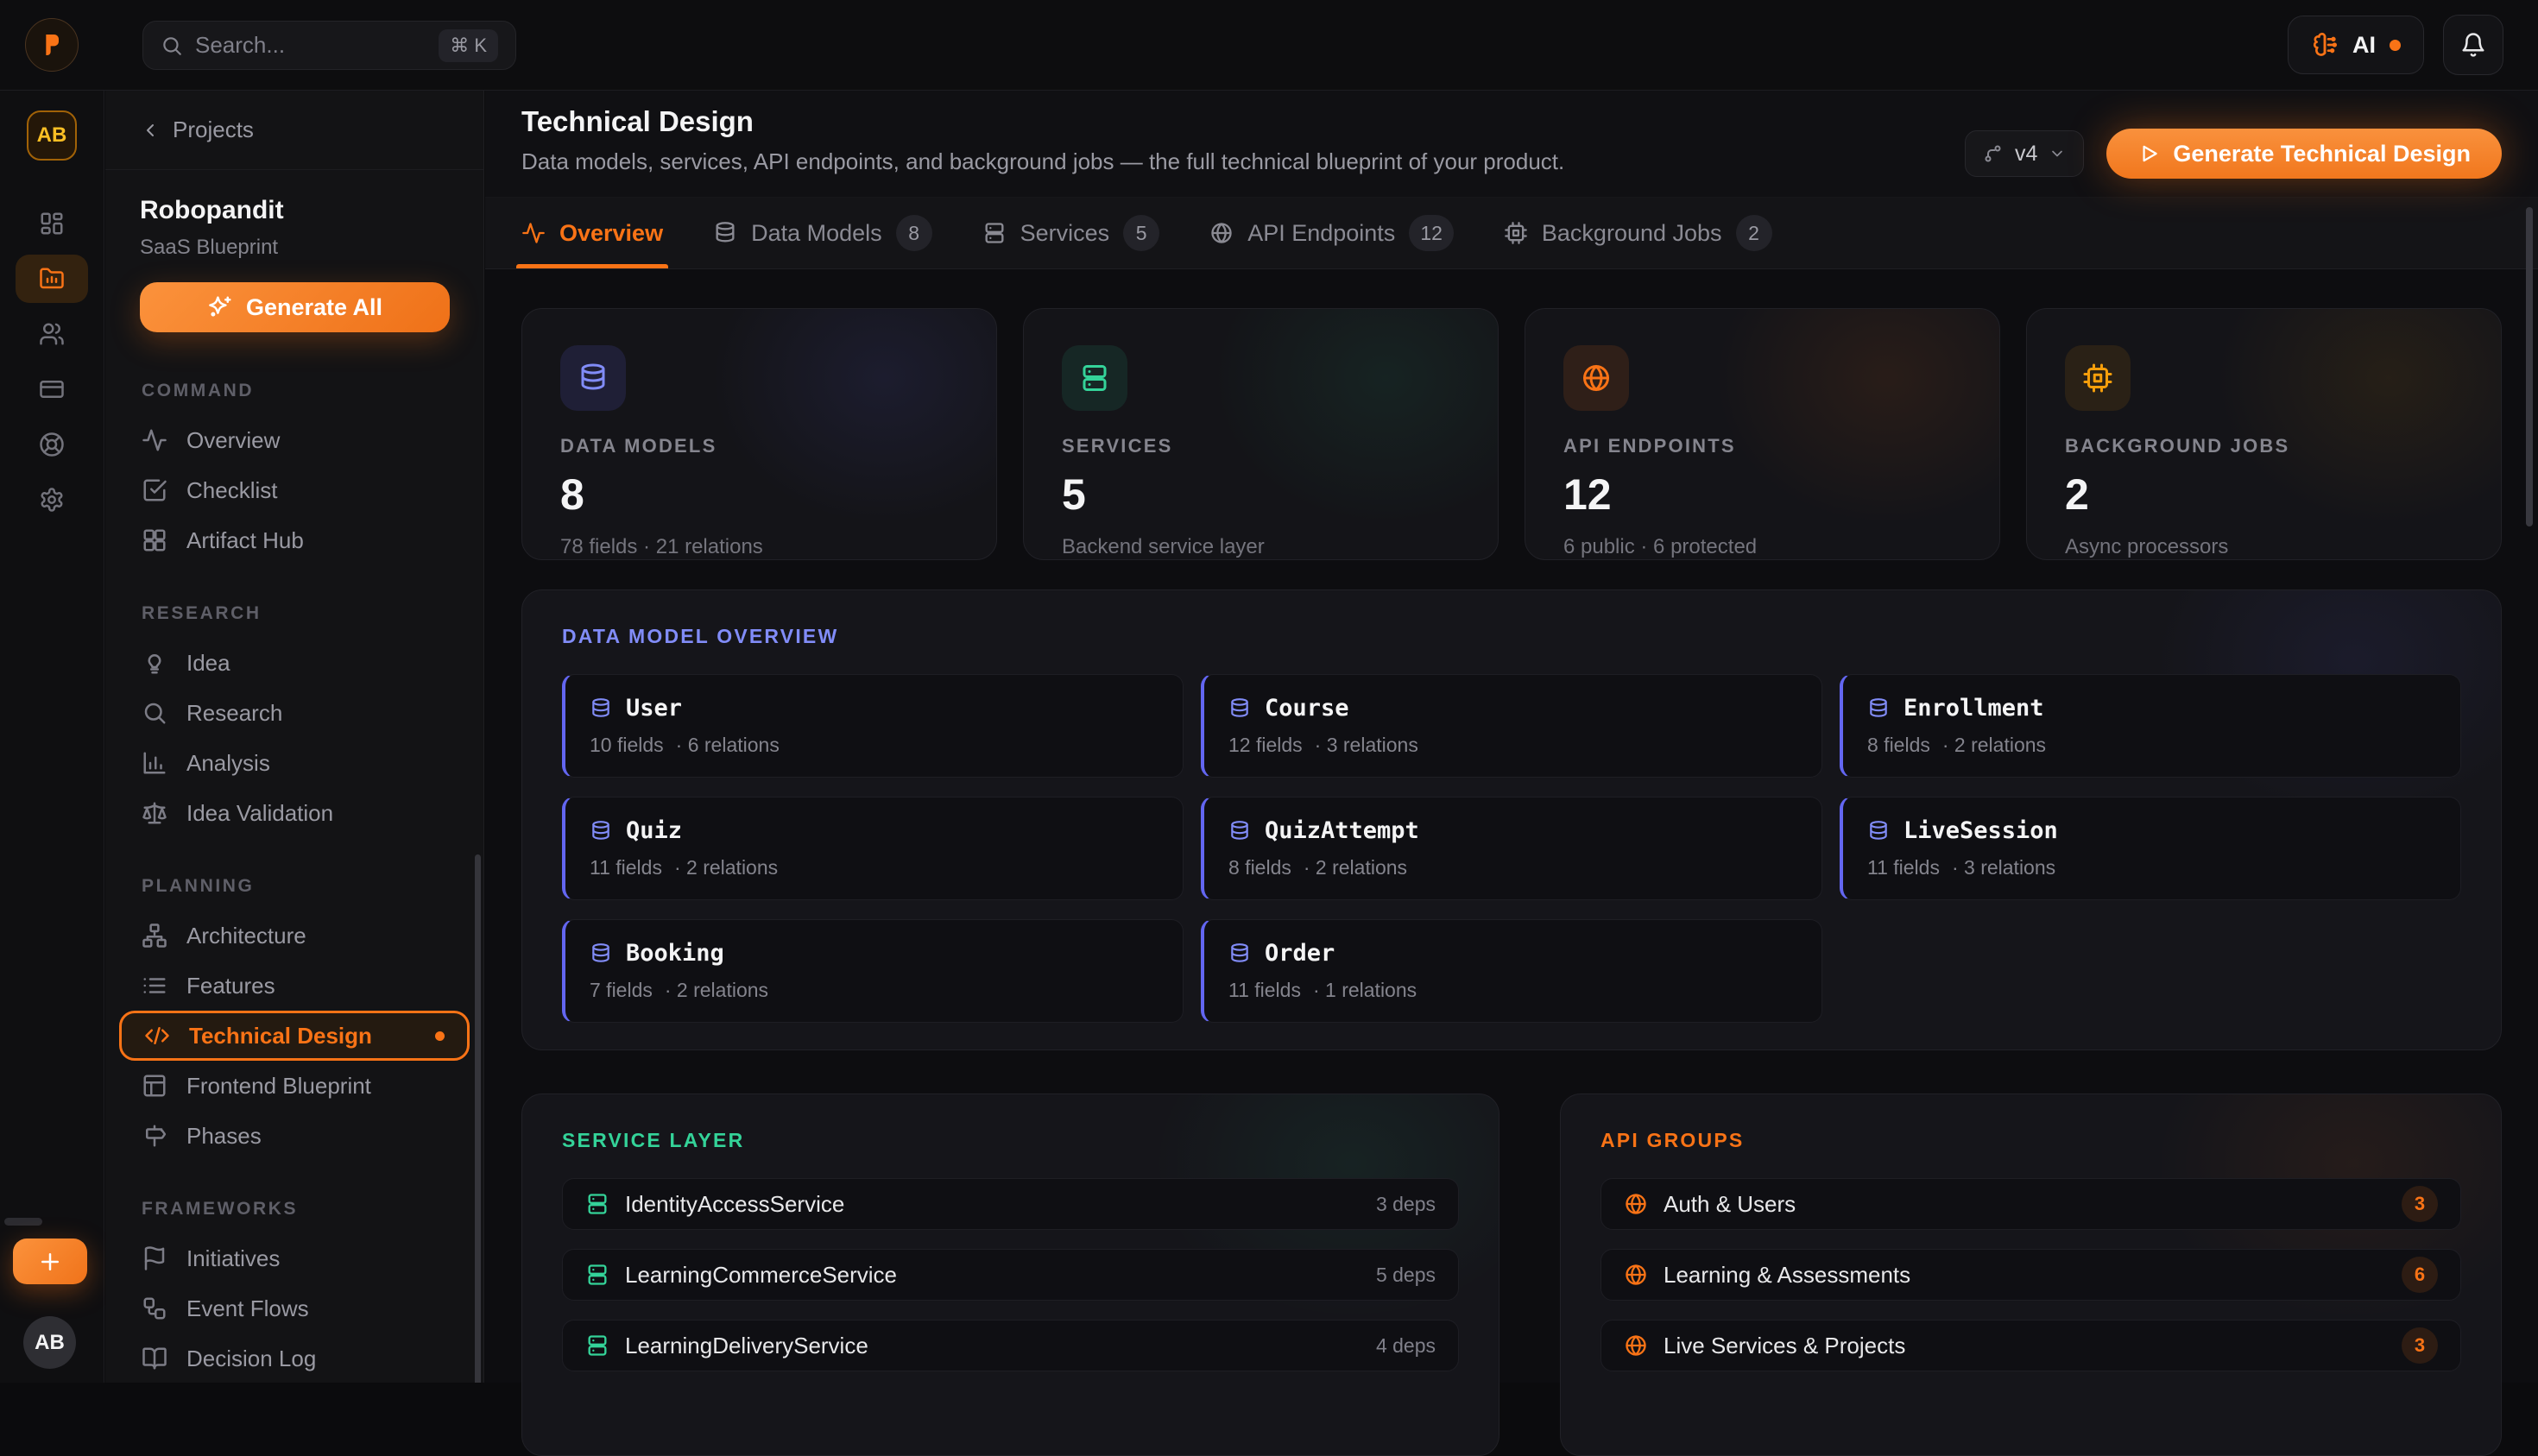  Describe the element at coordinates (52, 500) in the screenshot. I see `rail-item-settings` at that location.